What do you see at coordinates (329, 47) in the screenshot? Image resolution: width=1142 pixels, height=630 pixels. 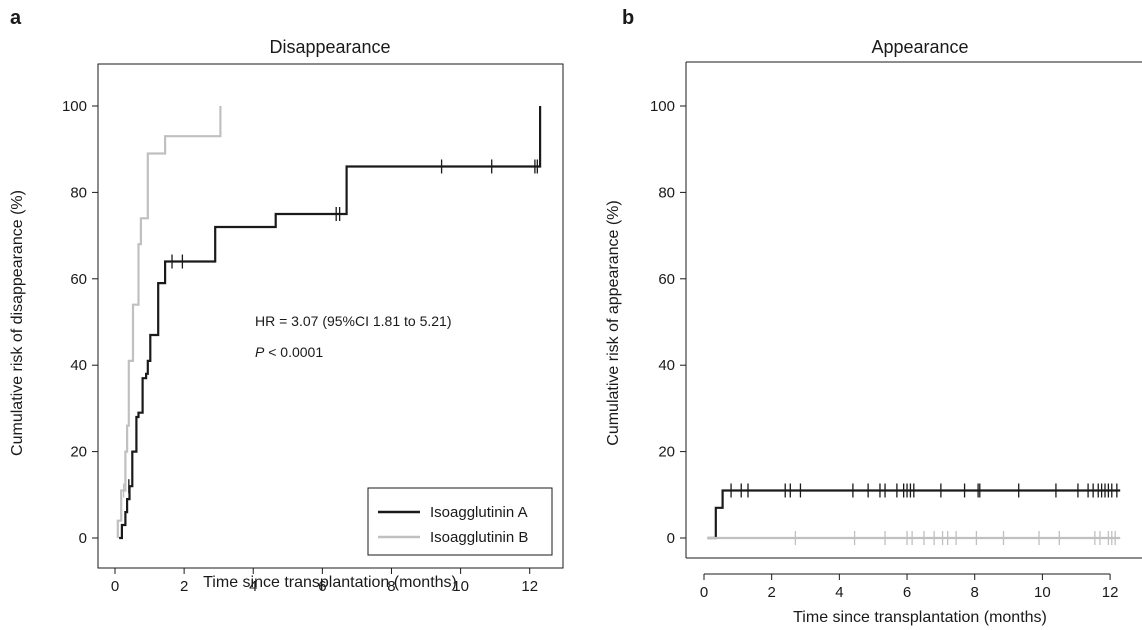 I see `panel-a-title: Disappearance` at bounding box center [329, 47].